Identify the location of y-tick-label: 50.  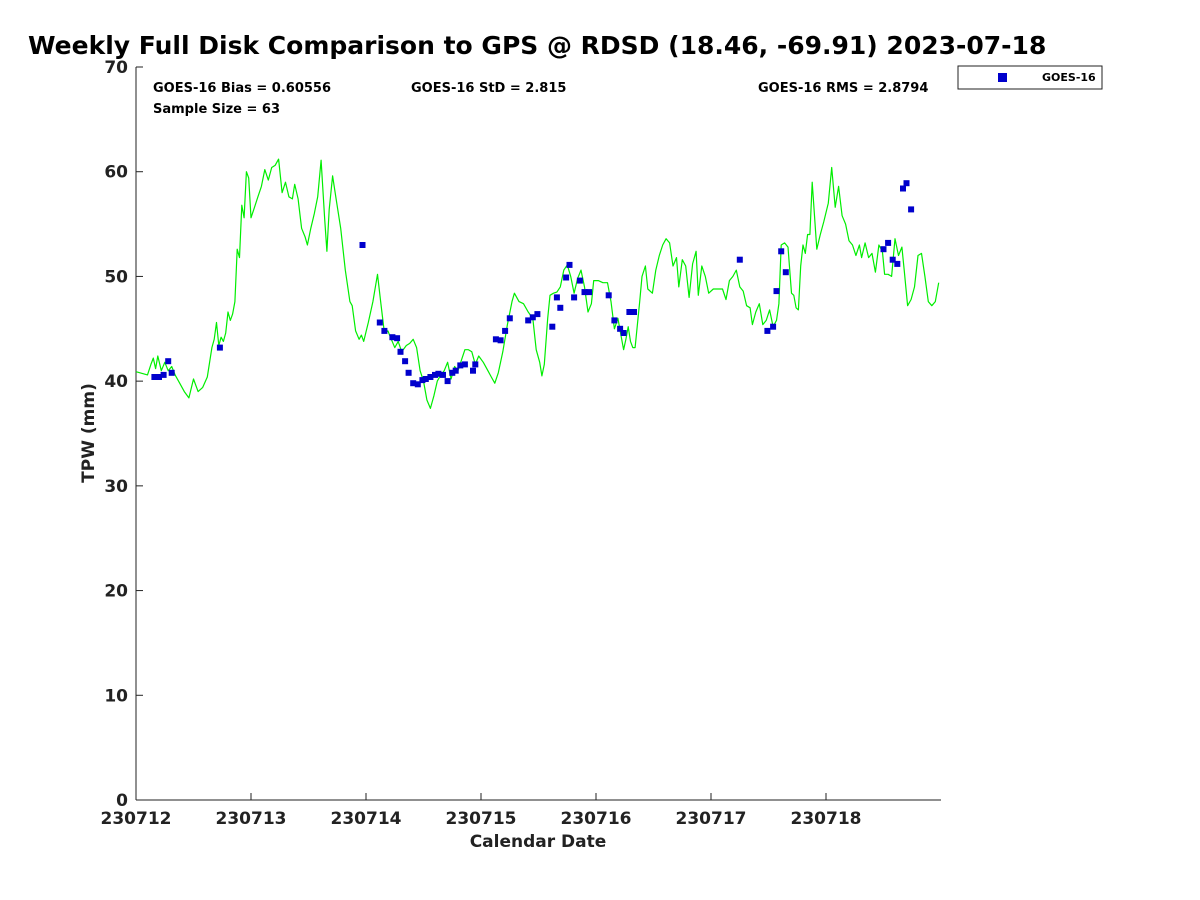
(116, 277).